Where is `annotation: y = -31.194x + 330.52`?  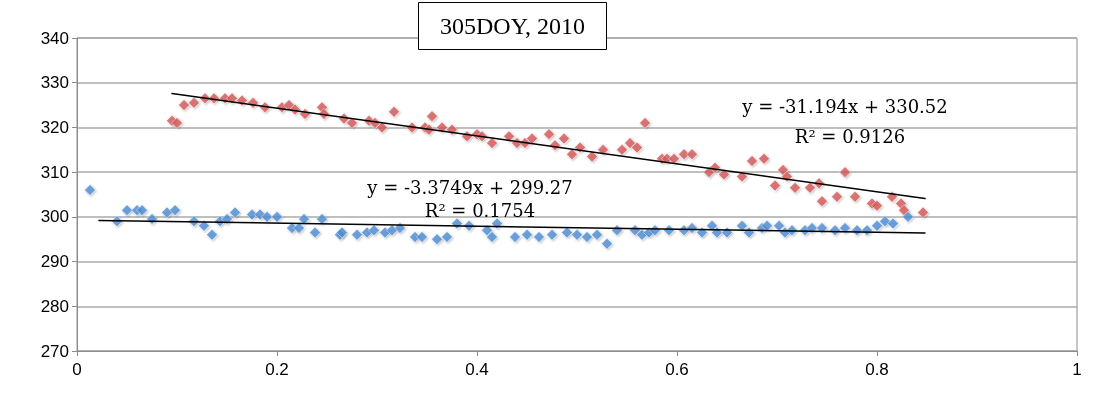
annotation: y = -31.194x + 330.52 is located at coordinates (844, 106).